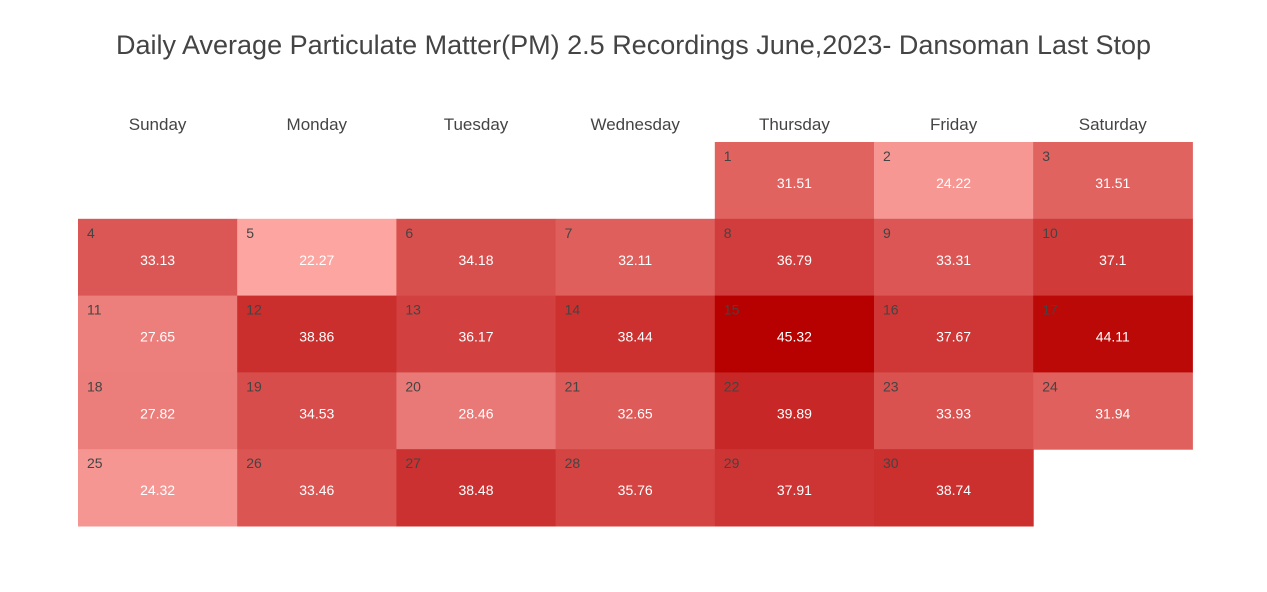  I want to click on cell-value-label: 37.91, so click(794, 490).